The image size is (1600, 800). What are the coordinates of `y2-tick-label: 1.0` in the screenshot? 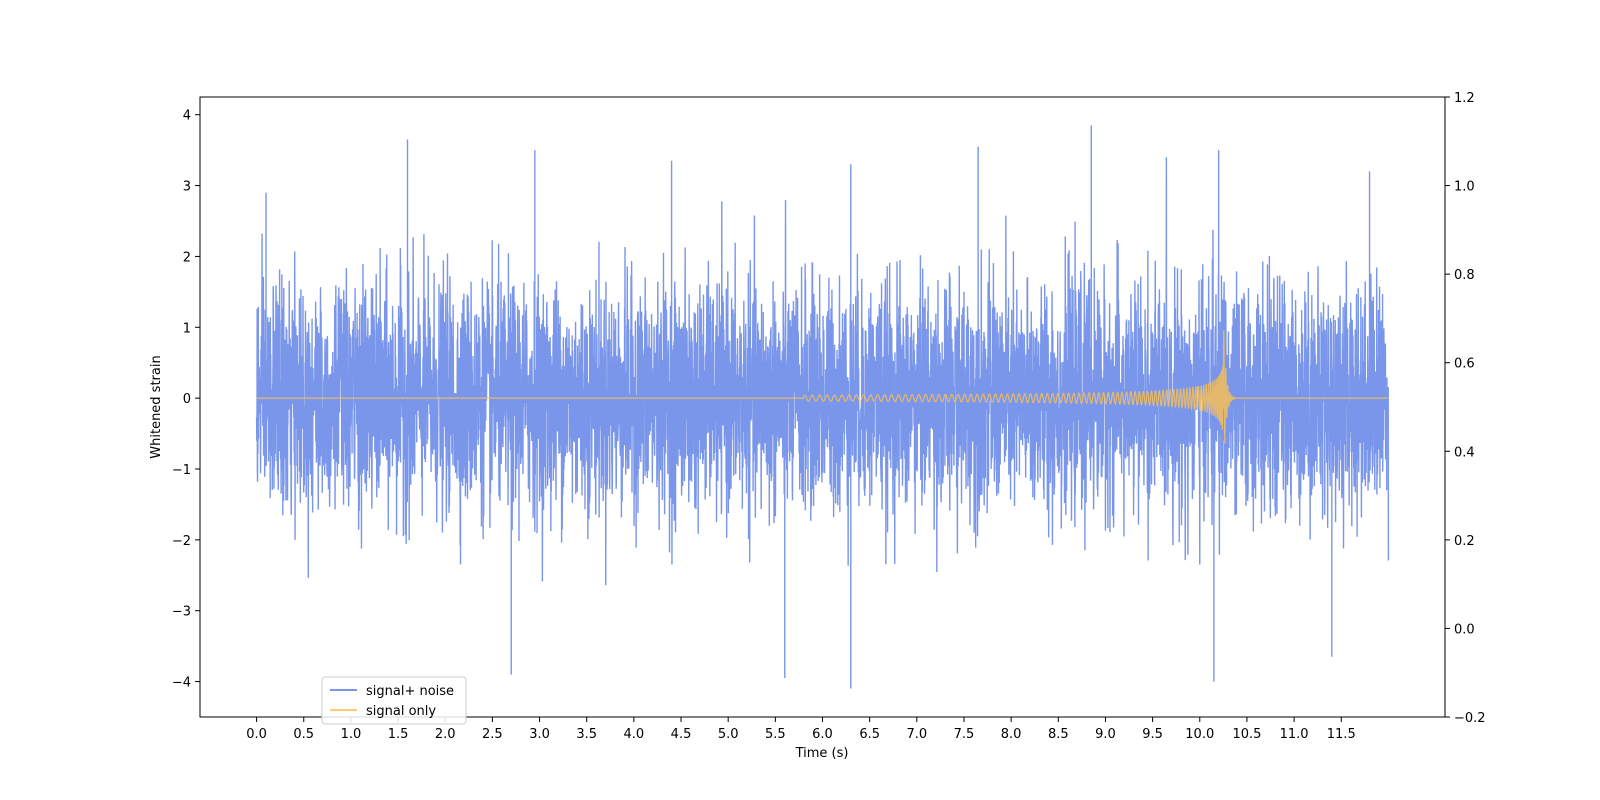 It's located at (1464, 187).